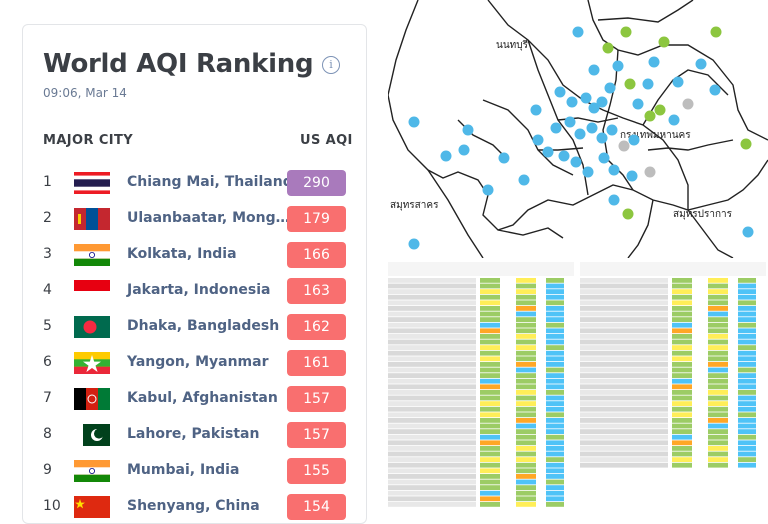 This screenshot has height=524, width=768. Describe the element at coordinates (316, 327) in the screenshot. I see `aqi-badge: 162` at that location.